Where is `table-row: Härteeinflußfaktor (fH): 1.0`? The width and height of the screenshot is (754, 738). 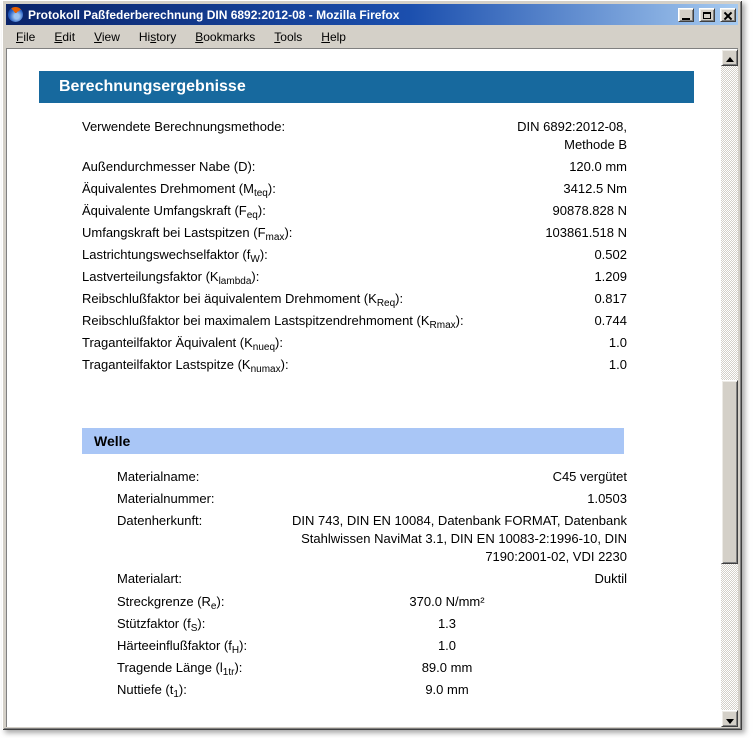
table-row: Härteeinflußfaktor (fH): 1.0 is located at coordinates (372, 646).